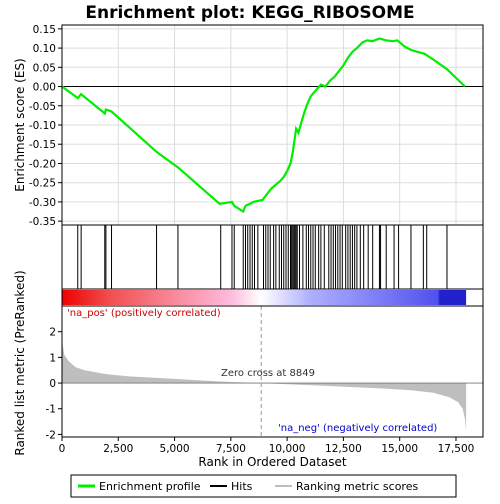 The height and width of the screenshot is (504, 500). What do you see at coordinates (42, 203) in the screenshot?
I see `es-ytick-label: -0.30` at bounding box center [42, 203].